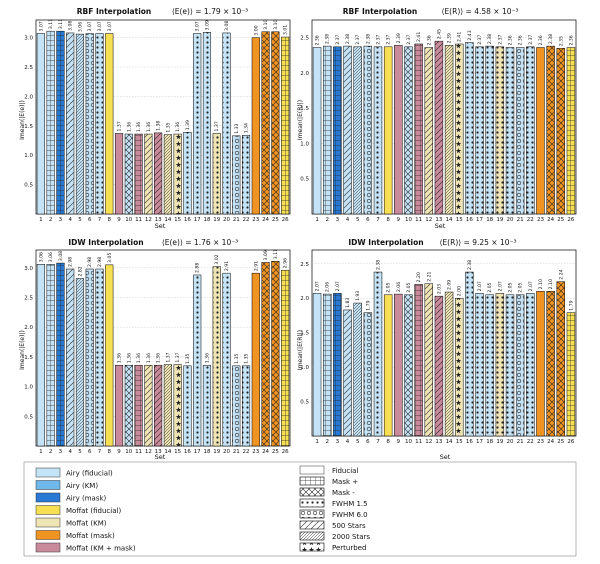  I want to click on chart-subtitle: ⟨E(R)⟩ = 4.58 × 10⁻³, so click(480, 11).